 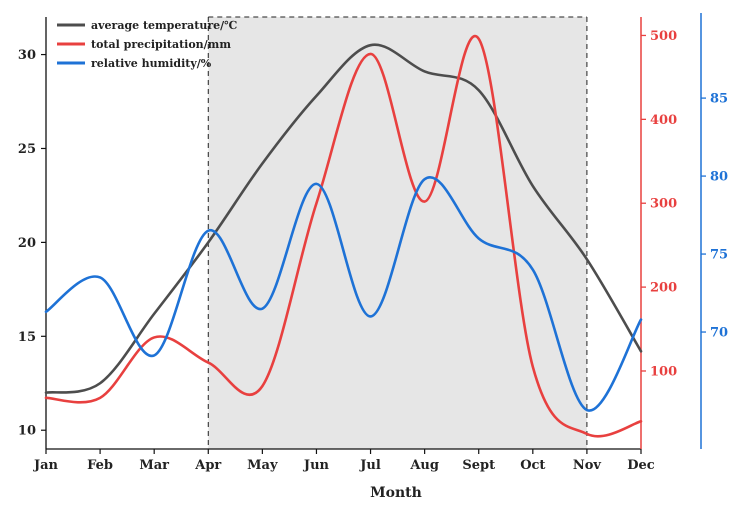 I want to click on precipitation-tick-label: 200, so click(x=663, y=288).